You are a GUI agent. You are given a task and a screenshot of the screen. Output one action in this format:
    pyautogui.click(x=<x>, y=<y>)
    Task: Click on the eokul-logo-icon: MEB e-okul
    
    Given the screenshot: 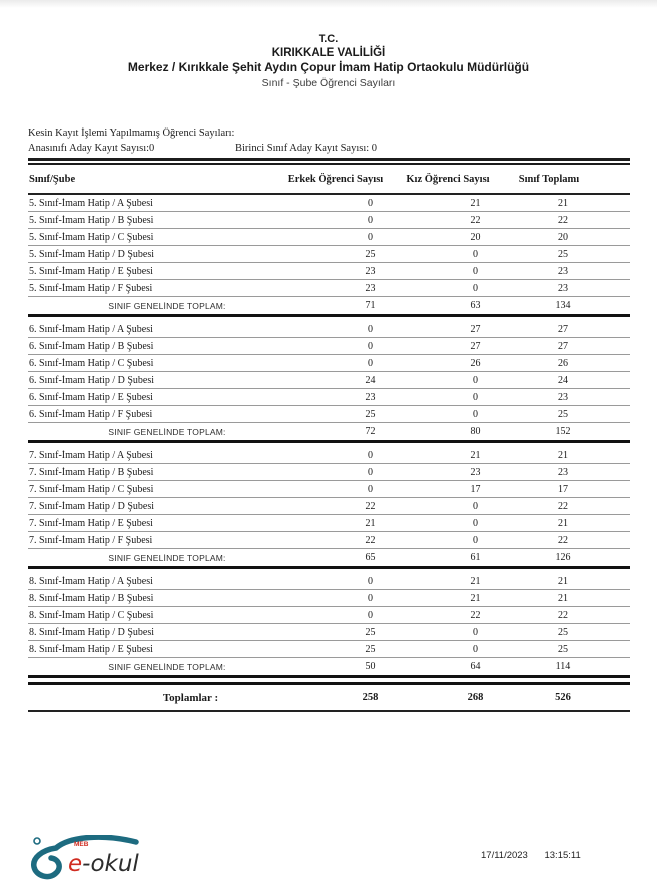 What is the action you would take?
    pyautogui.click(x=85, y=857)
    